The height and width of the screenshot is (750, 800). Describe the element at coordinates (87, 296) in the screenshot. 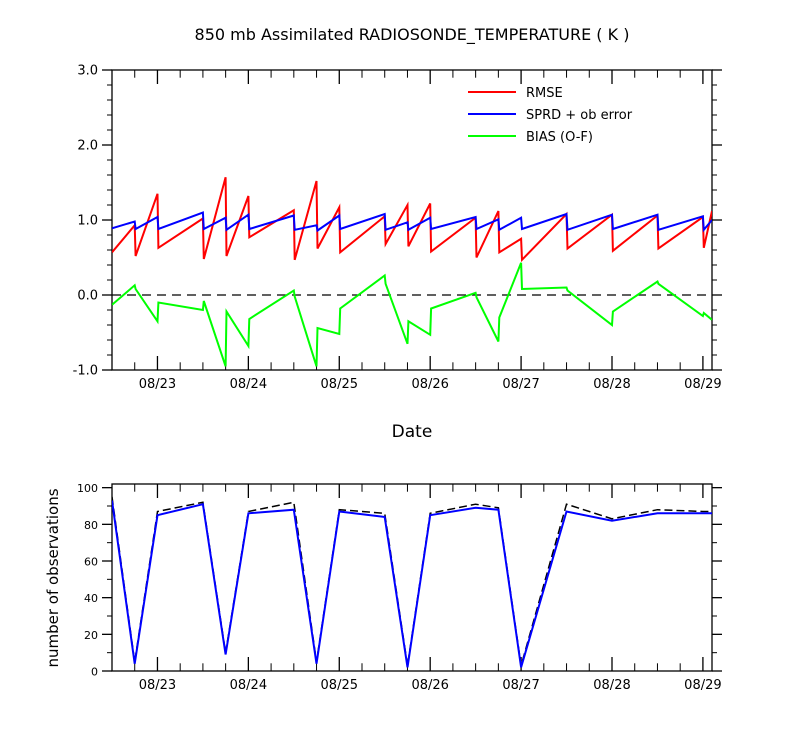

I see `y-tick-label: 0.0` at that location.